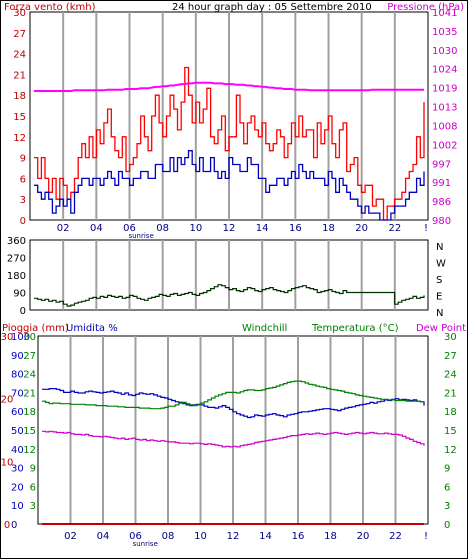 The image size is (468, 559). I want to click on pressure-tick-label: 997, so click(441, 164).